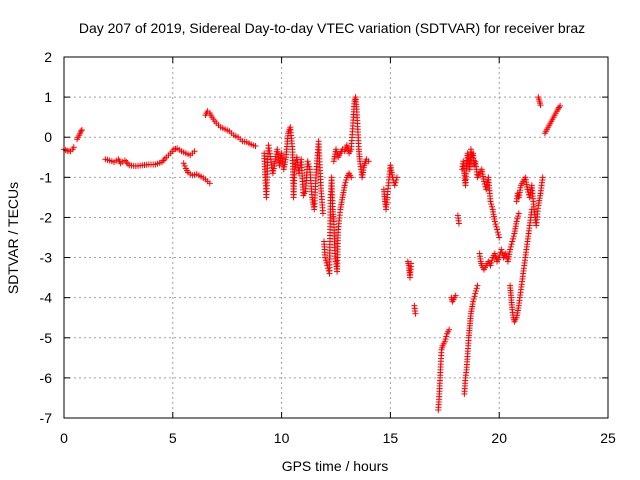  What do you see at coordinates (46, 177) in the screenshot?
I see `y-tick-label: -1` at bounding box center [46, 177].